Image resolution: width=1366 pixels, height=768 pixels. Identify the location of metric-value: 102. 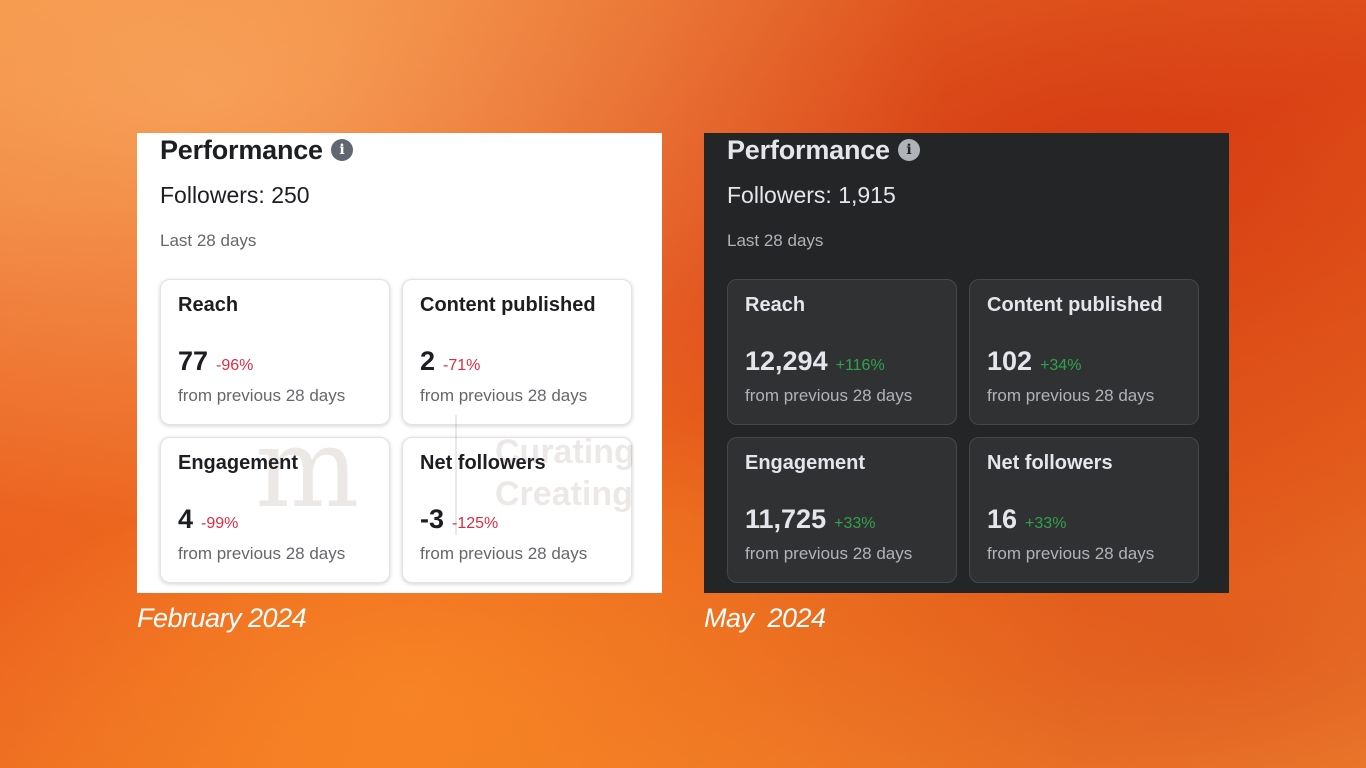
(1010, 361).